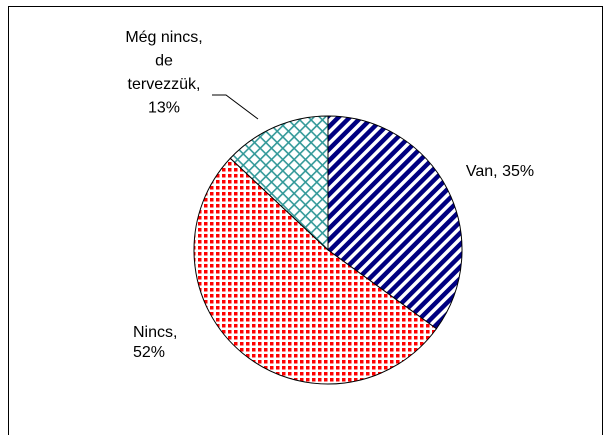 This screenshot has width=610, height=435. I want to click on data-label: 13%, so click(164, 108).